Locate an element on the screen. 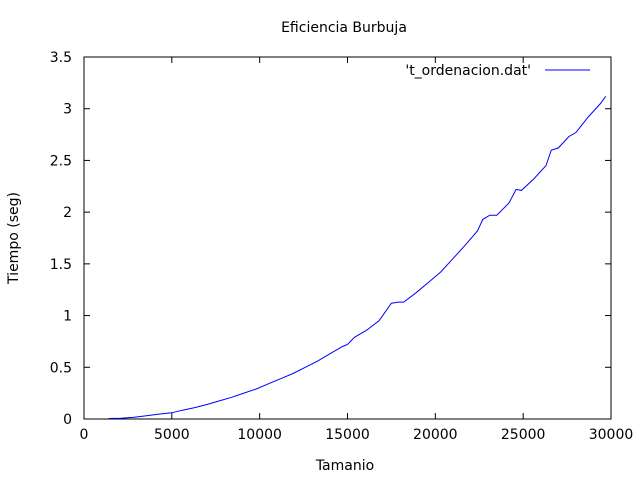 The width and height of the screenshot is (640, 480). y-tick-label: 2.5 is located at coordinates (61, 161).